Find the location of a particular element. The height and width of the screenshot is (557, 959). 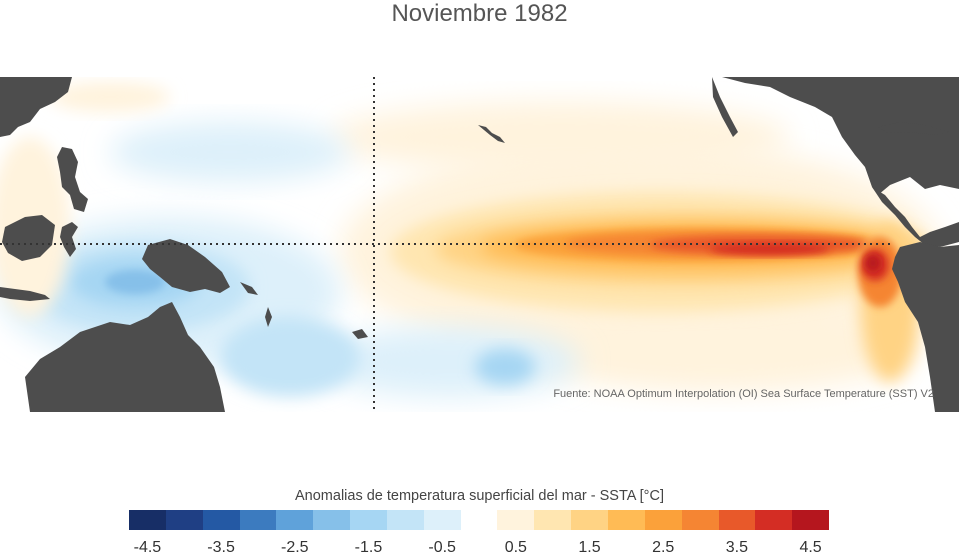

land-north-america is located at coordinates (840, 136).